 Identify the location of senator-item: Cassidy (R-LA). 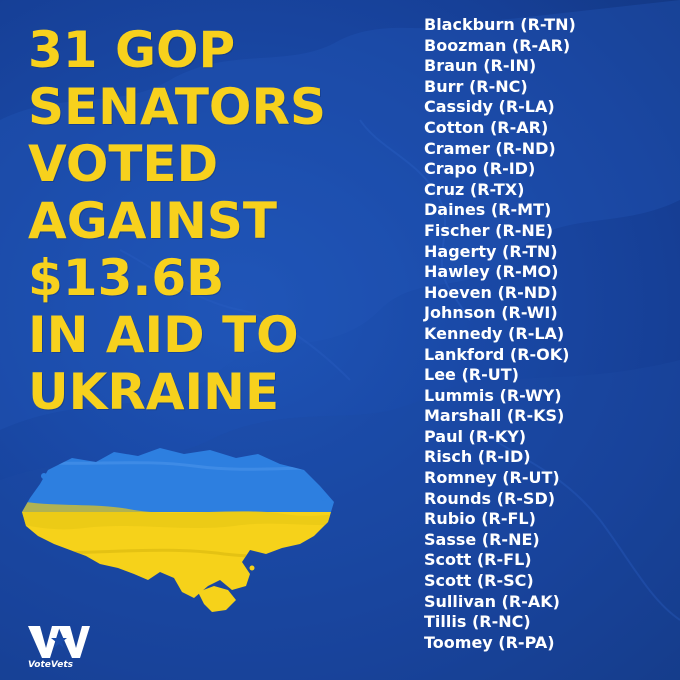
(489, 107).